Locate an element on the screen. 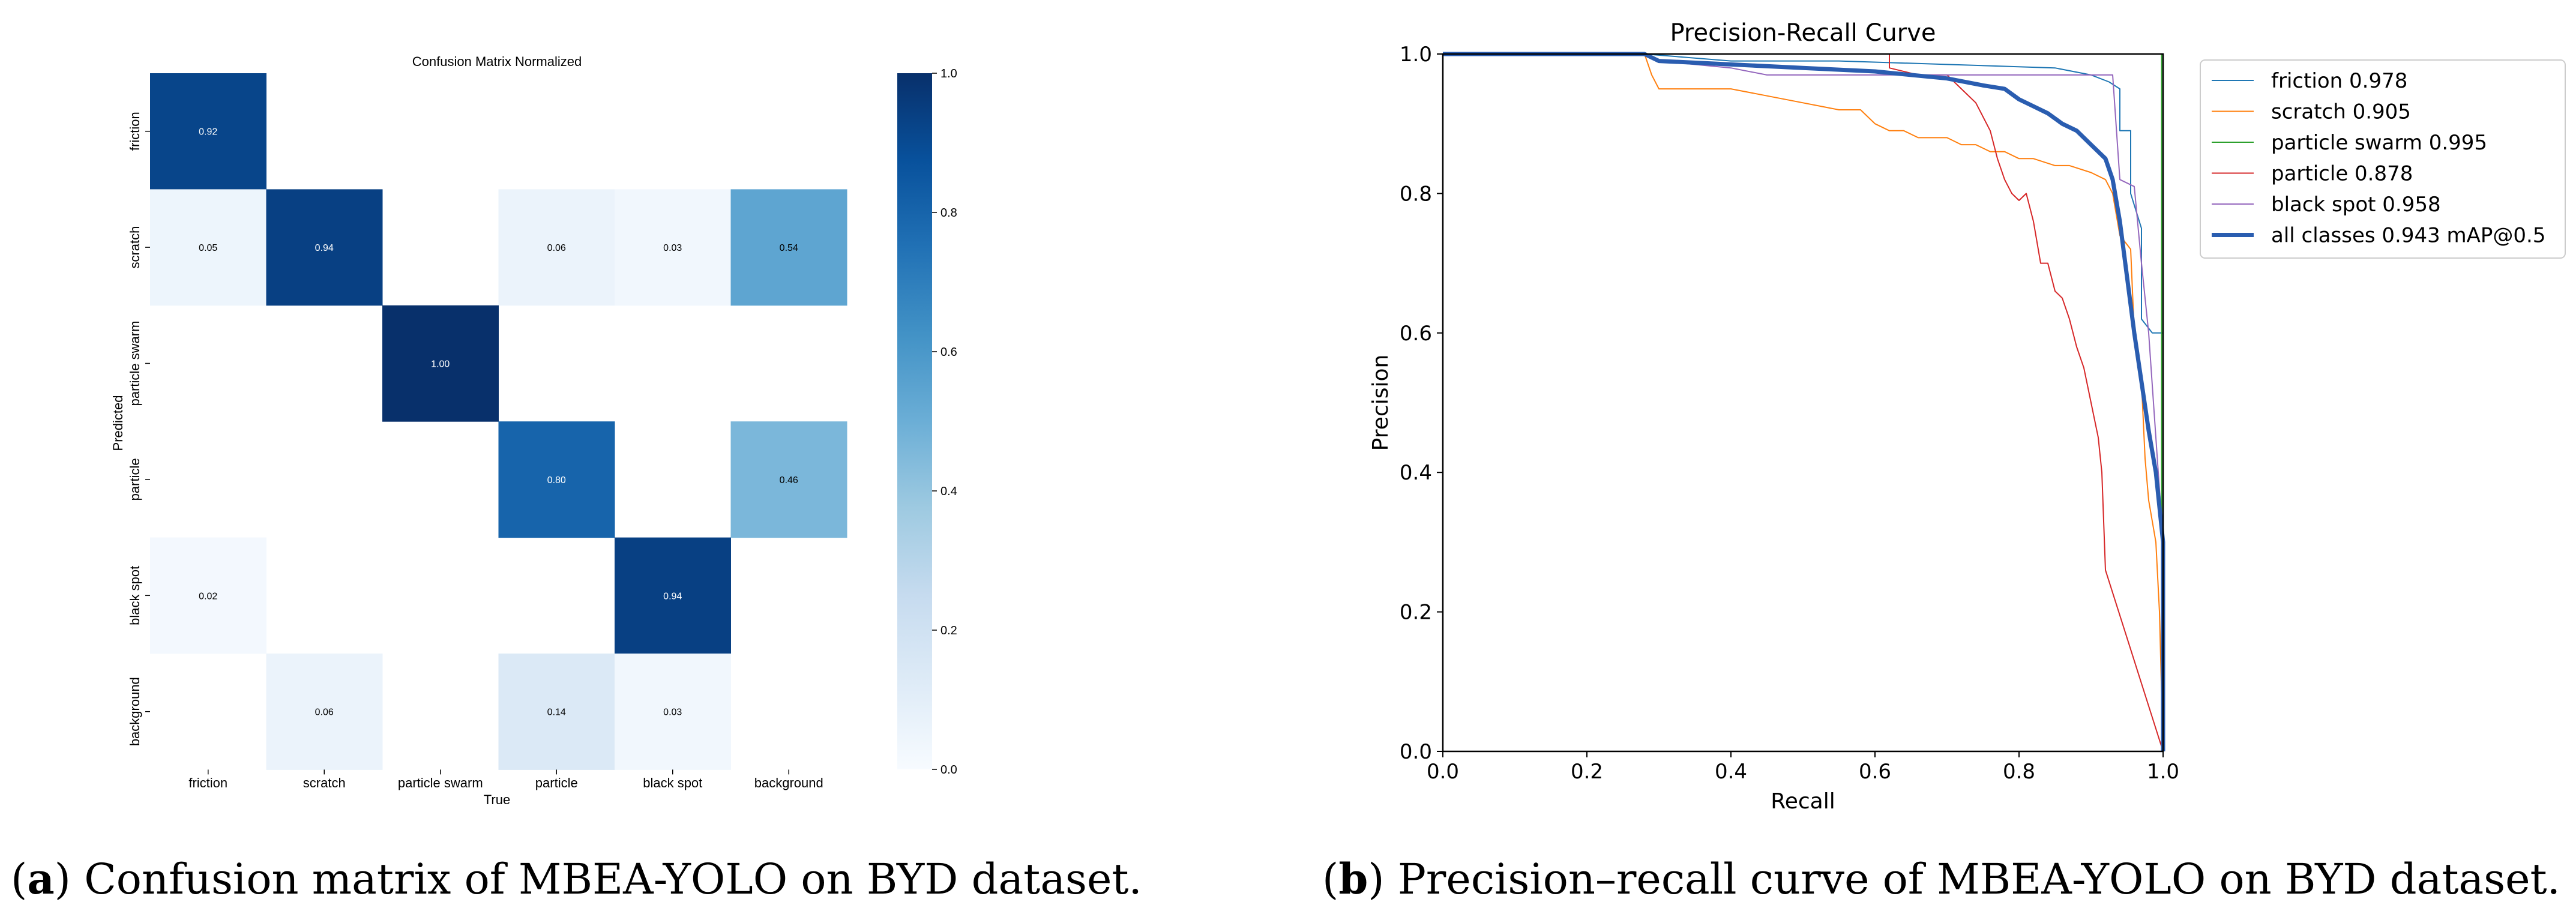 The width and height of the screenshot is (2576, 923). pr-y-tick-label: 0.8 is located at coordinates (1416, 194).